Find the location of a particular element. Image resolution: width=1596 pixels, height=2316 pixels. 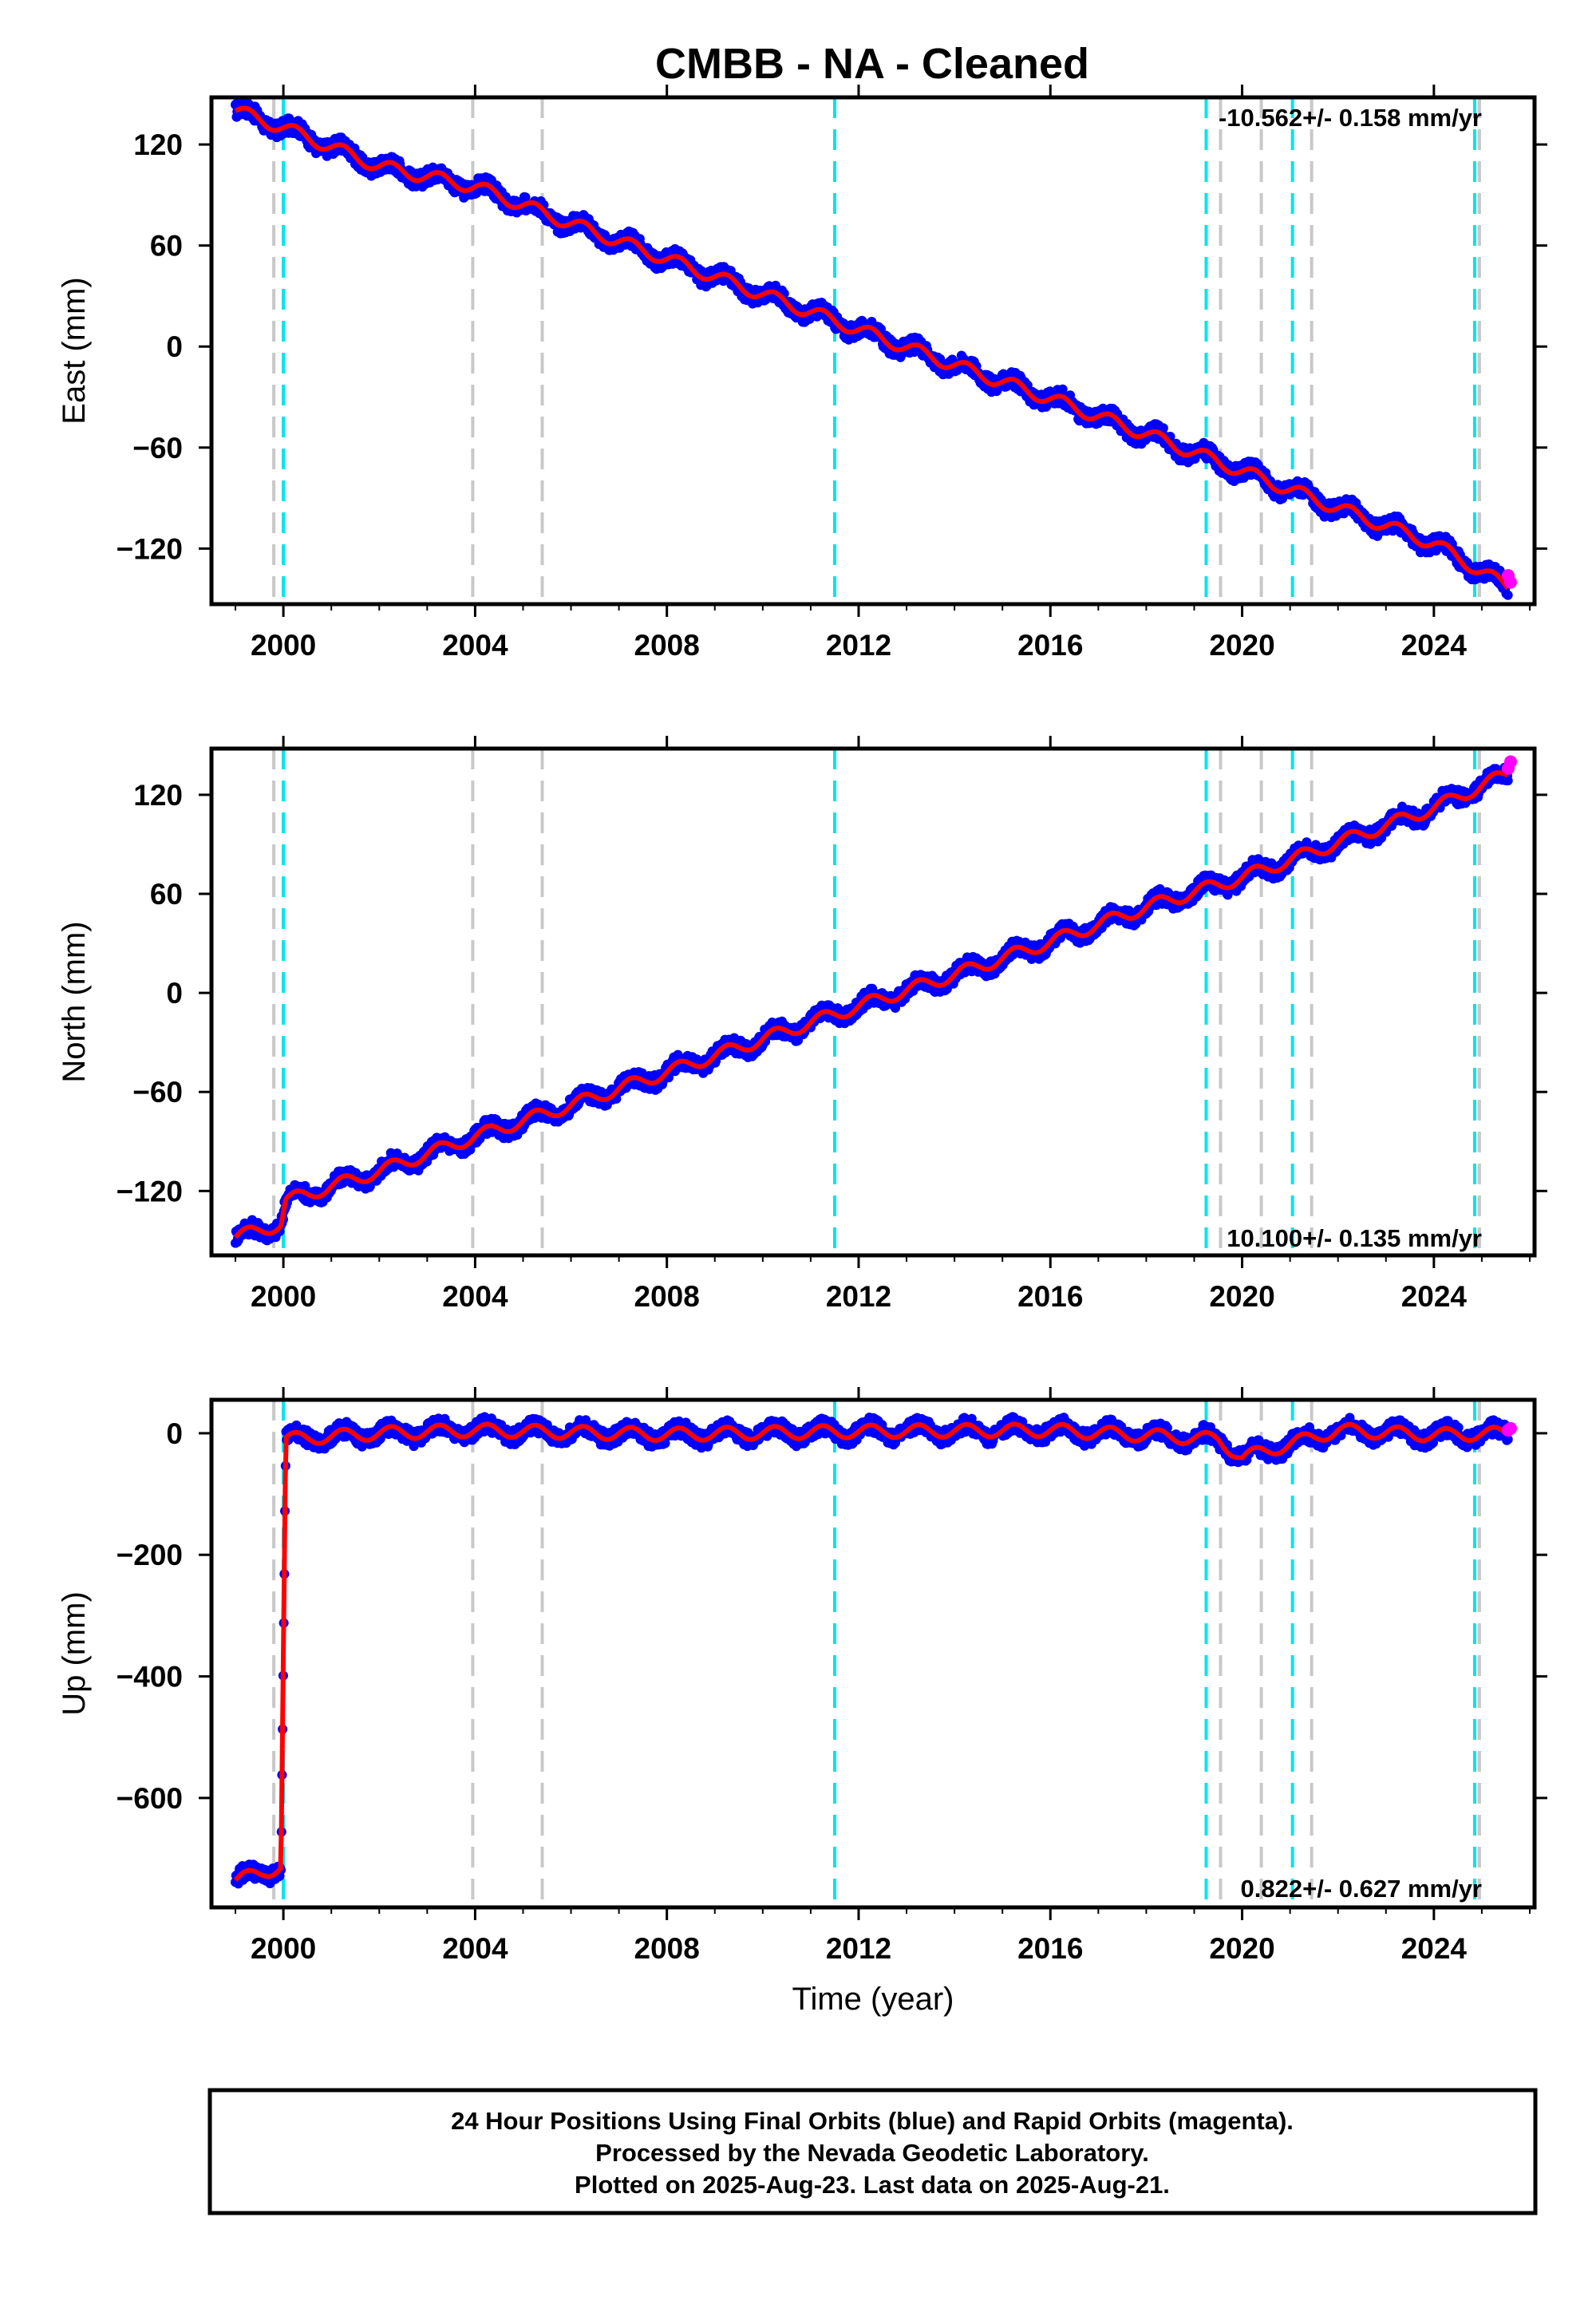

chart-title: CMBB - NA - Cleaned is located at coordinates (872, 64).